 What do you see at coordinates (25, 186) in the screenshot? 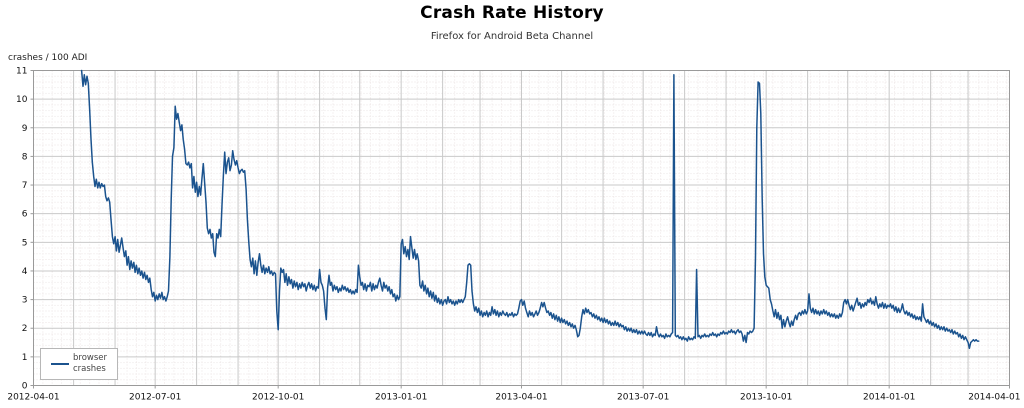
I see `svg-text: 7` at bounding box center [25, 186].